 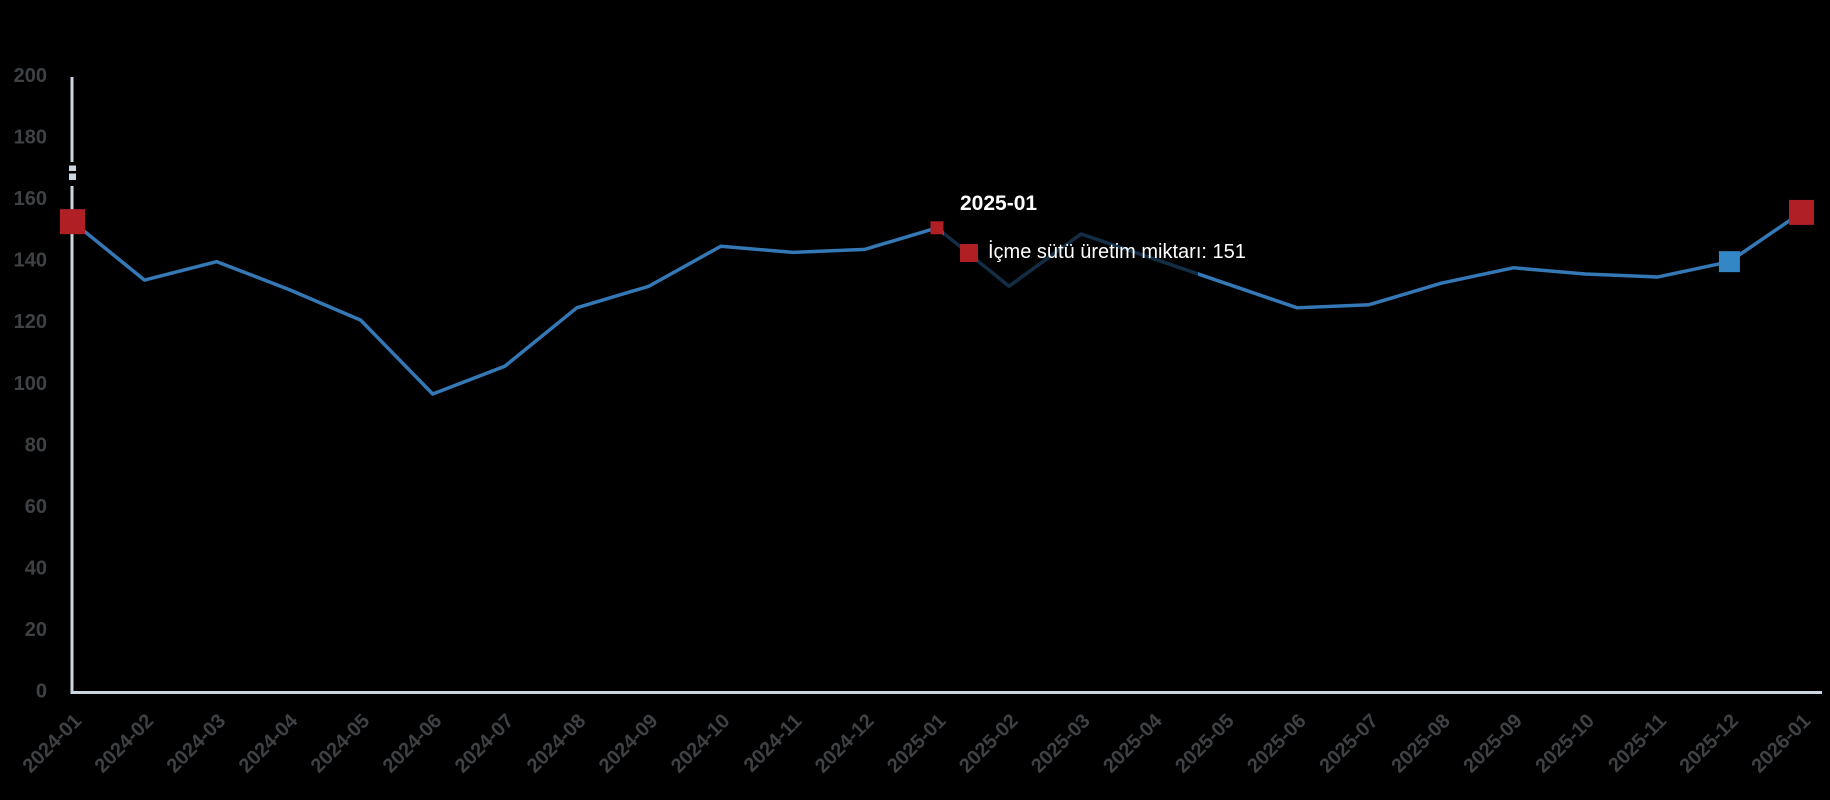 I want to click on x-tick-label: 2024-05, so click(x=340, y=743).